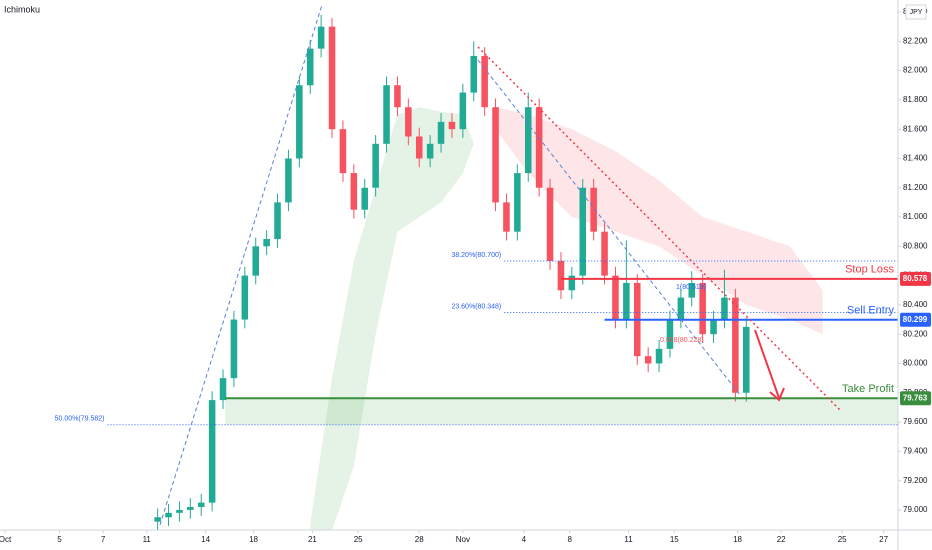 This screenshot has height=550, width=932. I want to click on arrow-head, so click(777, 394).